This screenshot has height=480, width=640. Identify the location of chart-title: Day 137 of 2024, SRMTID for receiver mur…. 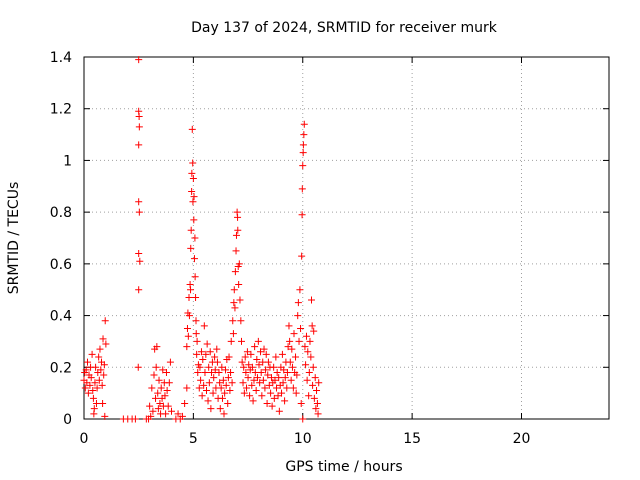
(344, 28).